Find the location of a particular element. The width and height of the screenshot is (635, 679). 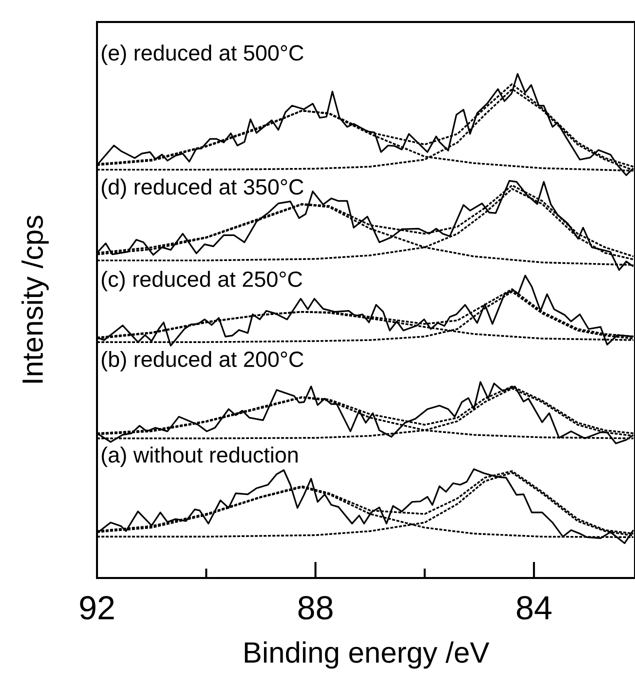

series-label: (e) reduced at 500°C is located at coordinates (203, 55).